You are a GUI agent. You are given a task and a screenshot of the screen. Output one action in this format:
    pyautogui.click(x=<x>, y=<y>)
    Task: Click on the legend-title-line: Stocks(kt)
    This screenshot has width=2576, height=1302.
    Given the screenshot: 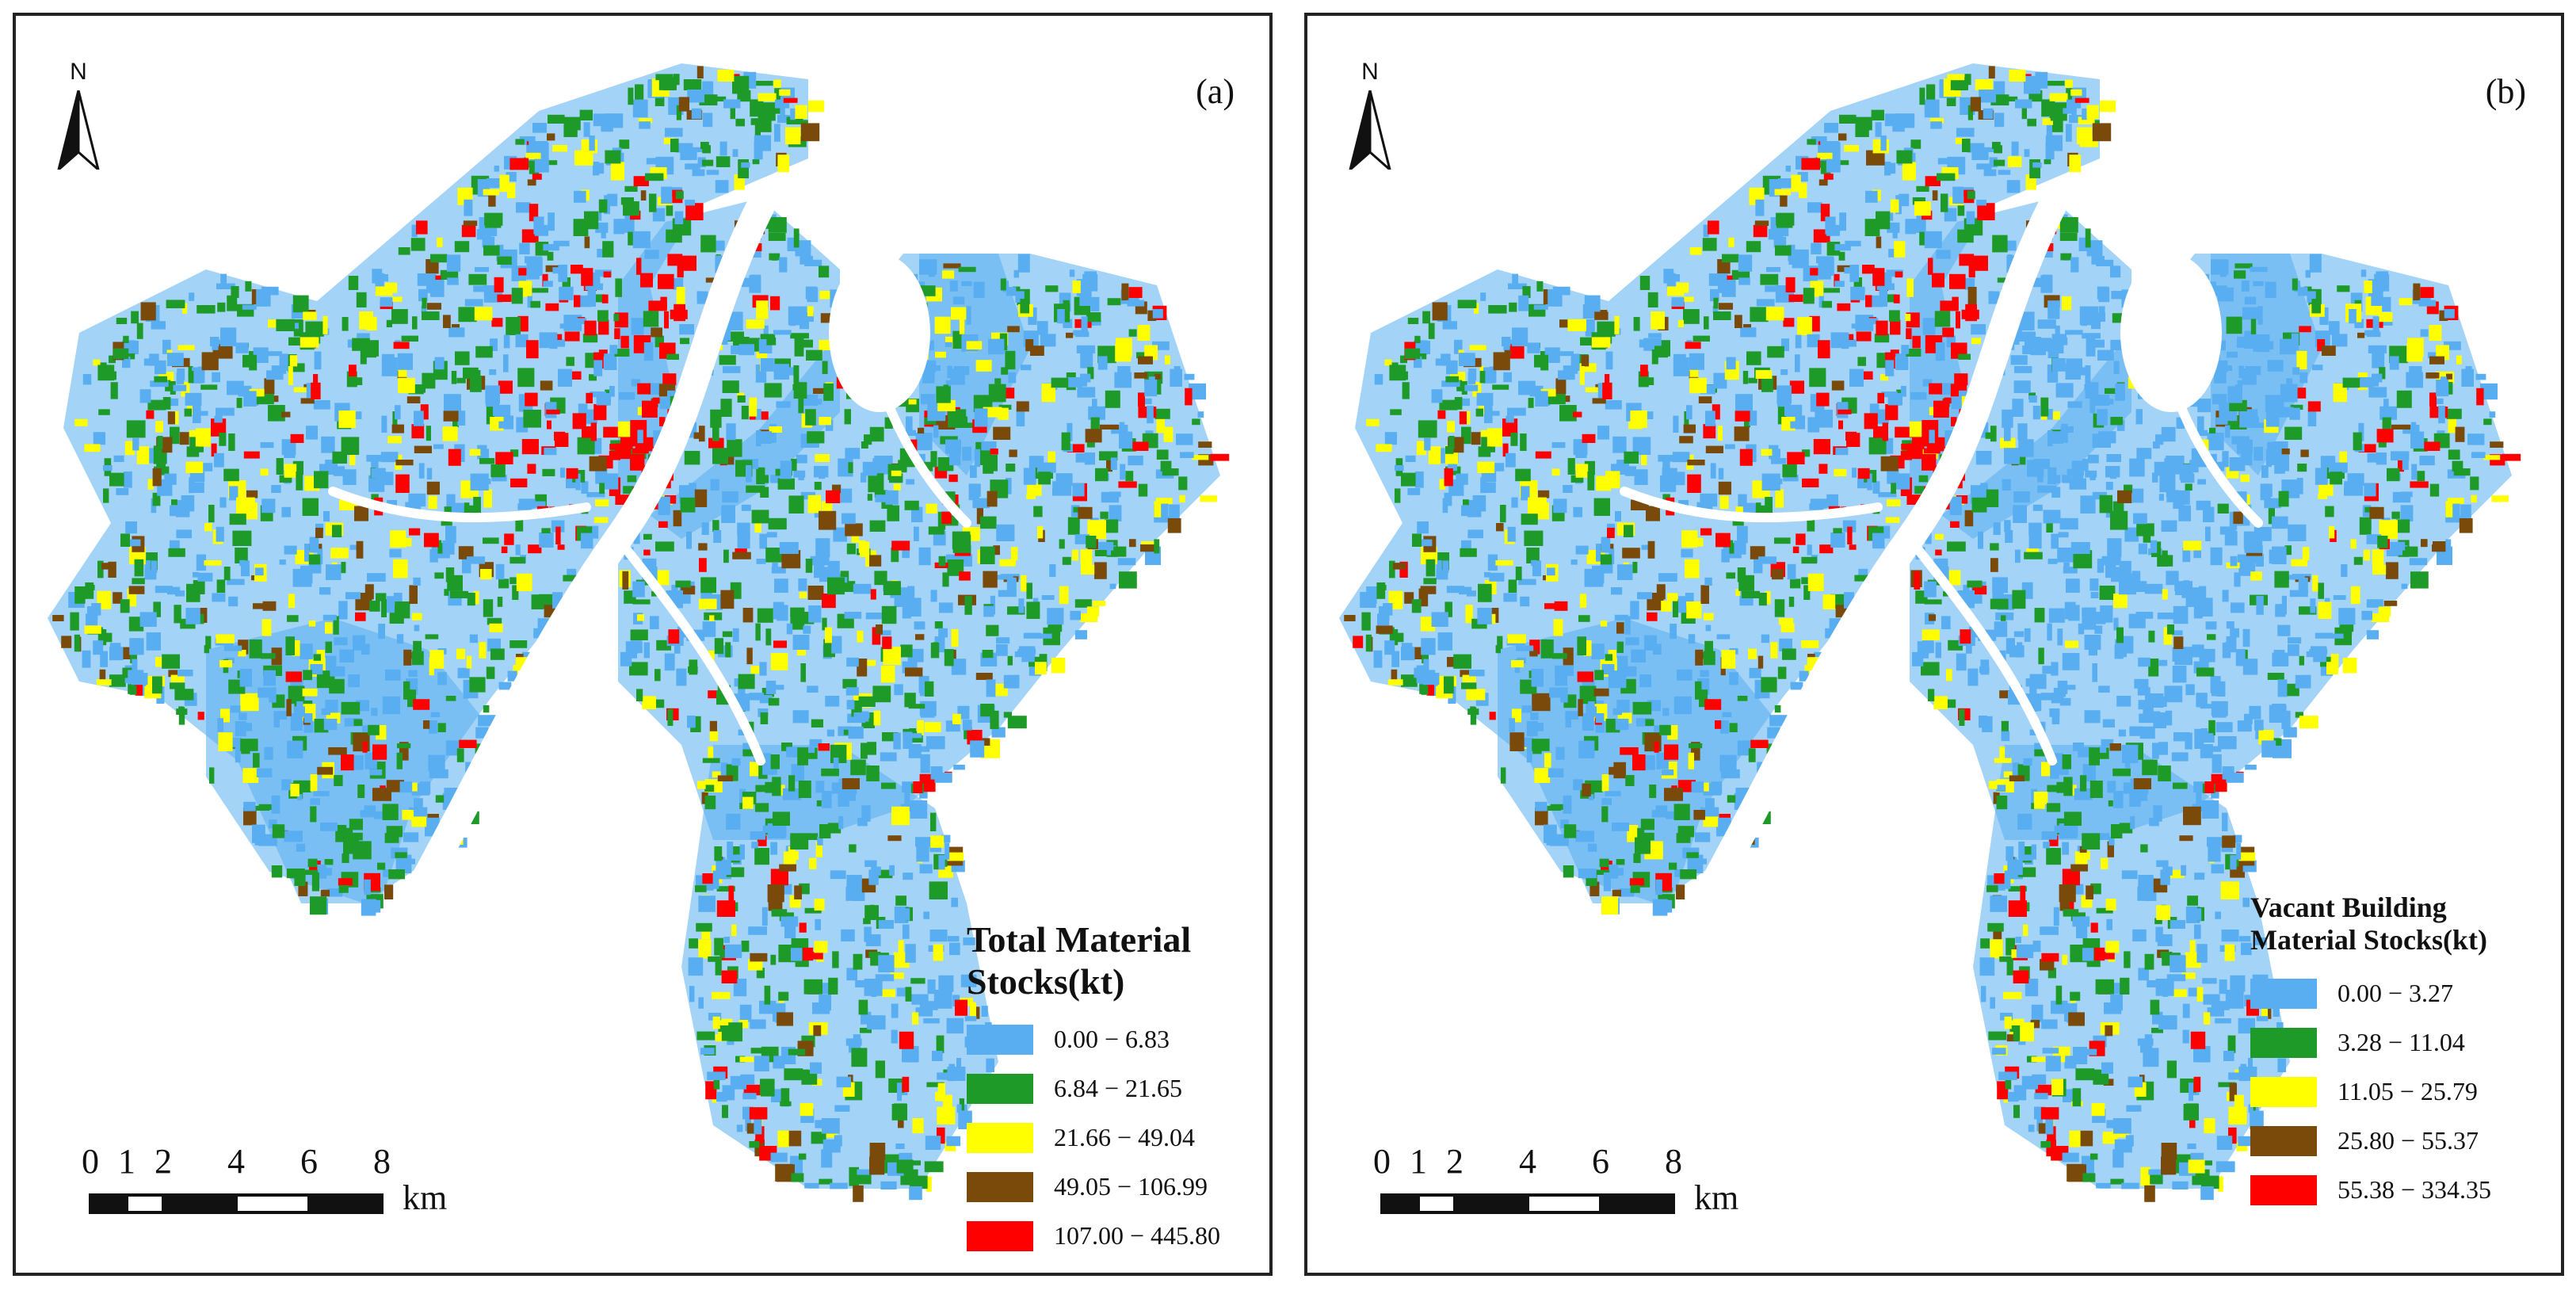 What is the action you would take?
    pyautogui.click(x=1046, y=981)
    